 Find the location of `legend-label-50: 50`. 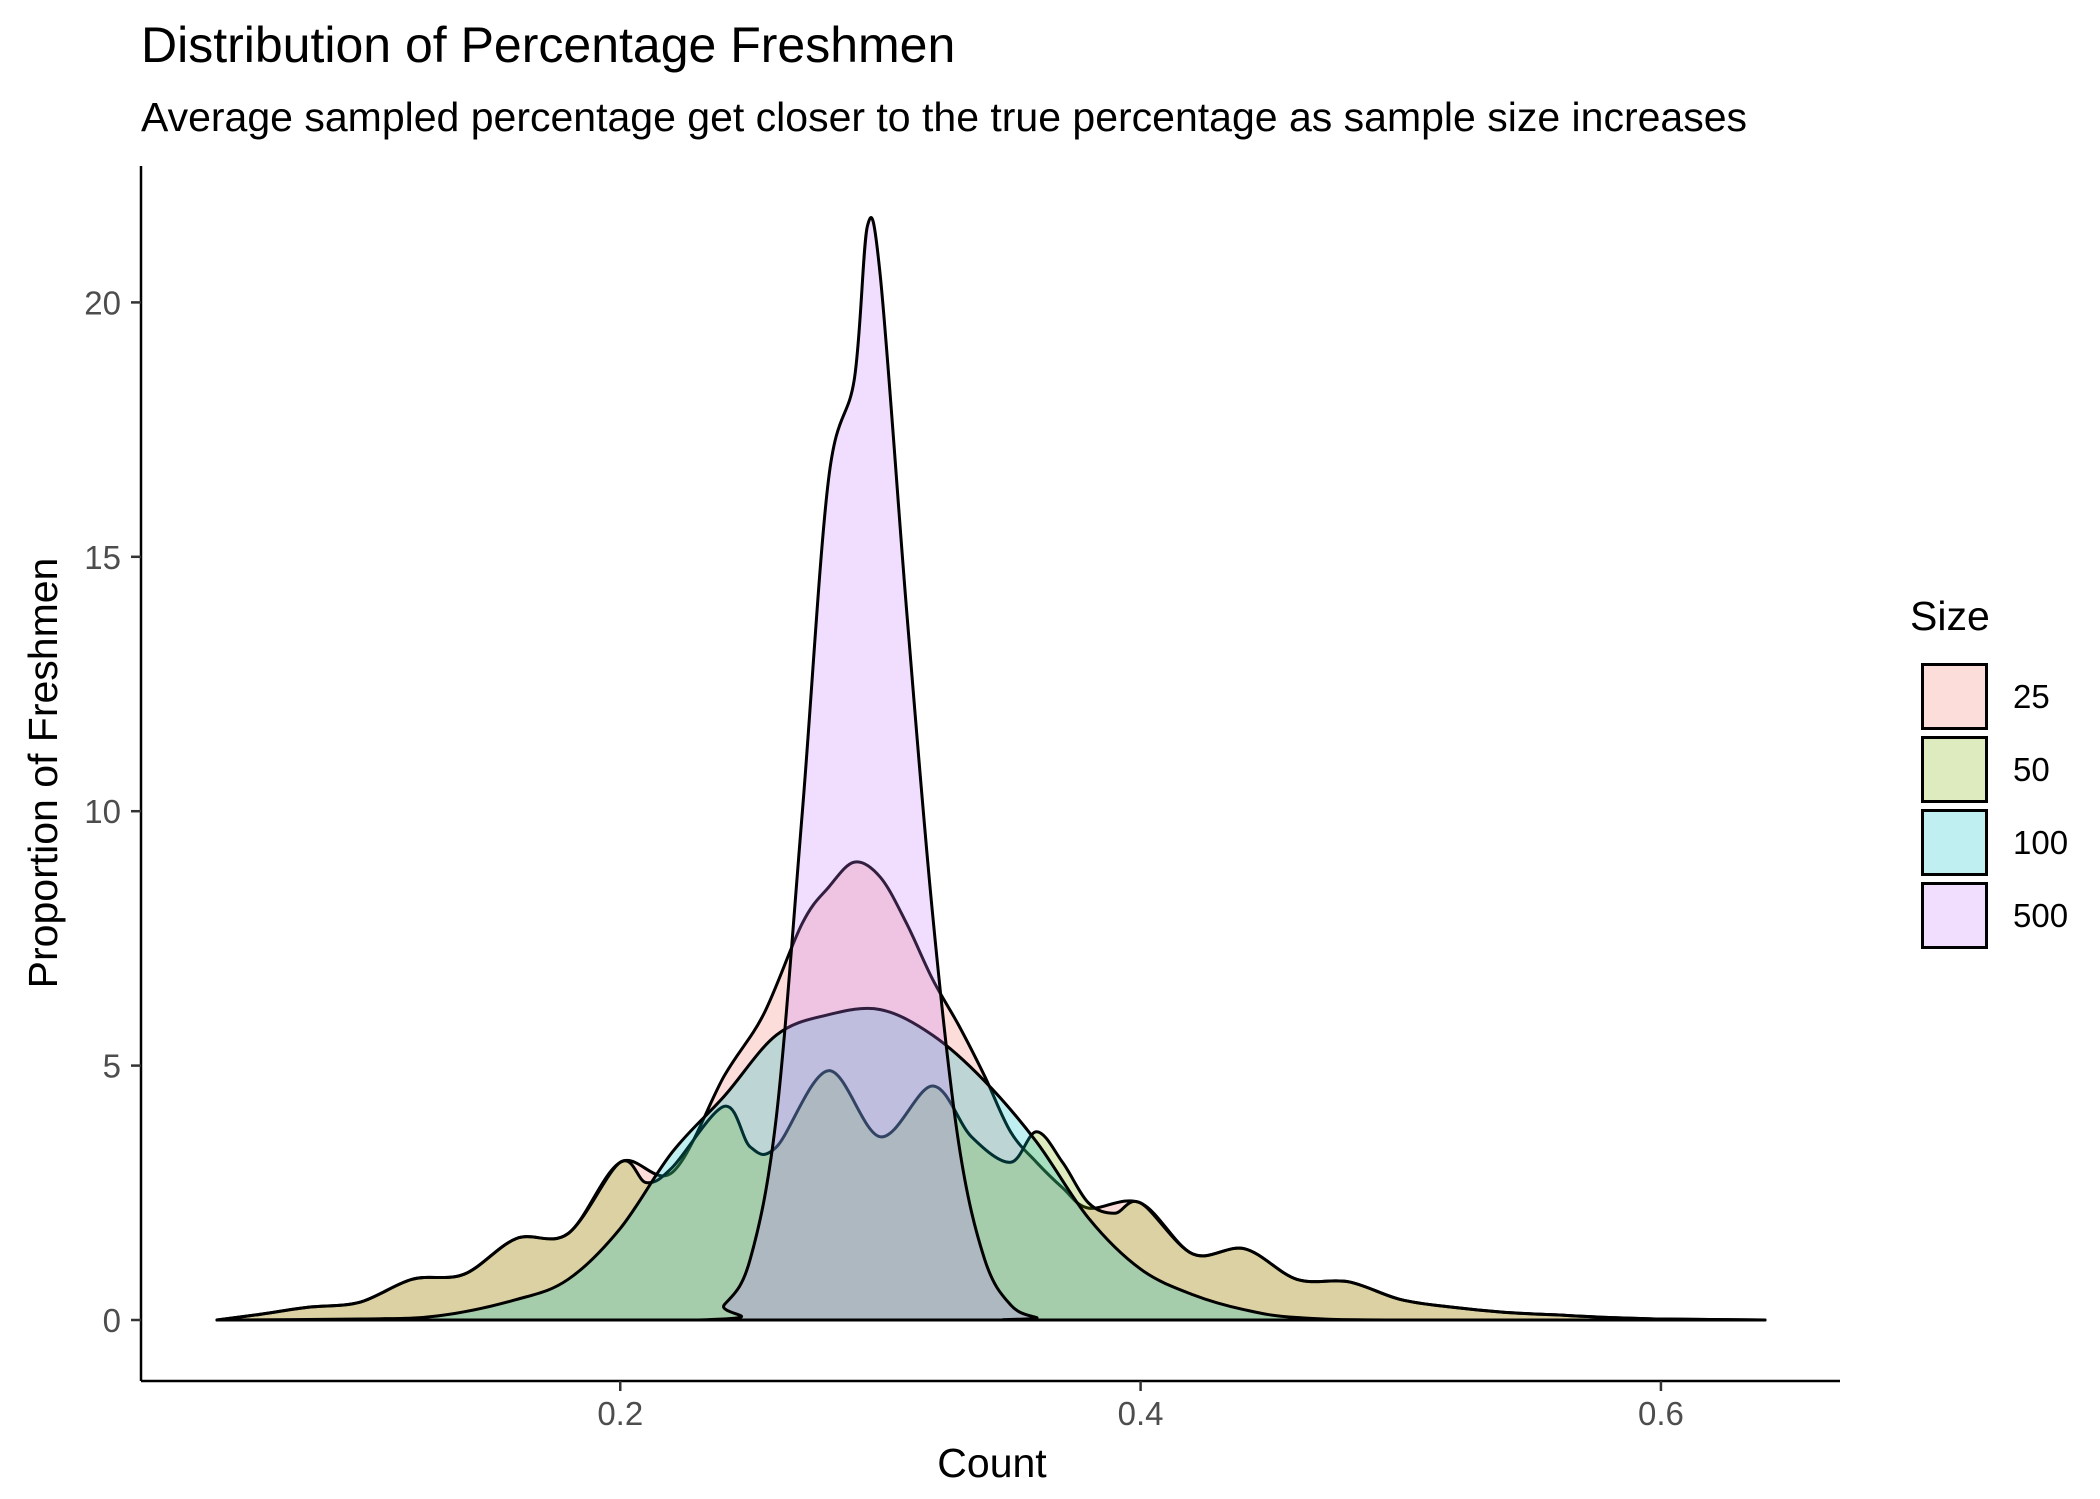

legend-label-50: 50 is located at coordinates (2031, 769).